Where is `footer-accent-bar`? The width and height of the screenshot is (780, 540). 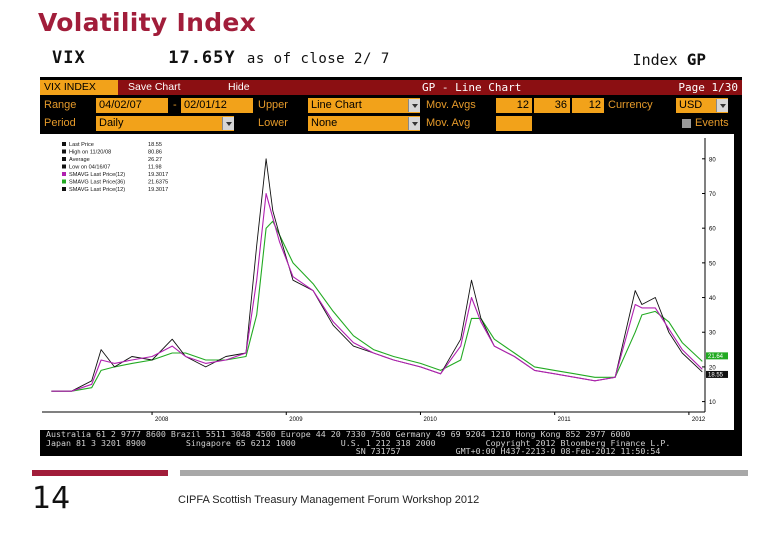 footer-accent-bar is located at coordinates (100, 473).